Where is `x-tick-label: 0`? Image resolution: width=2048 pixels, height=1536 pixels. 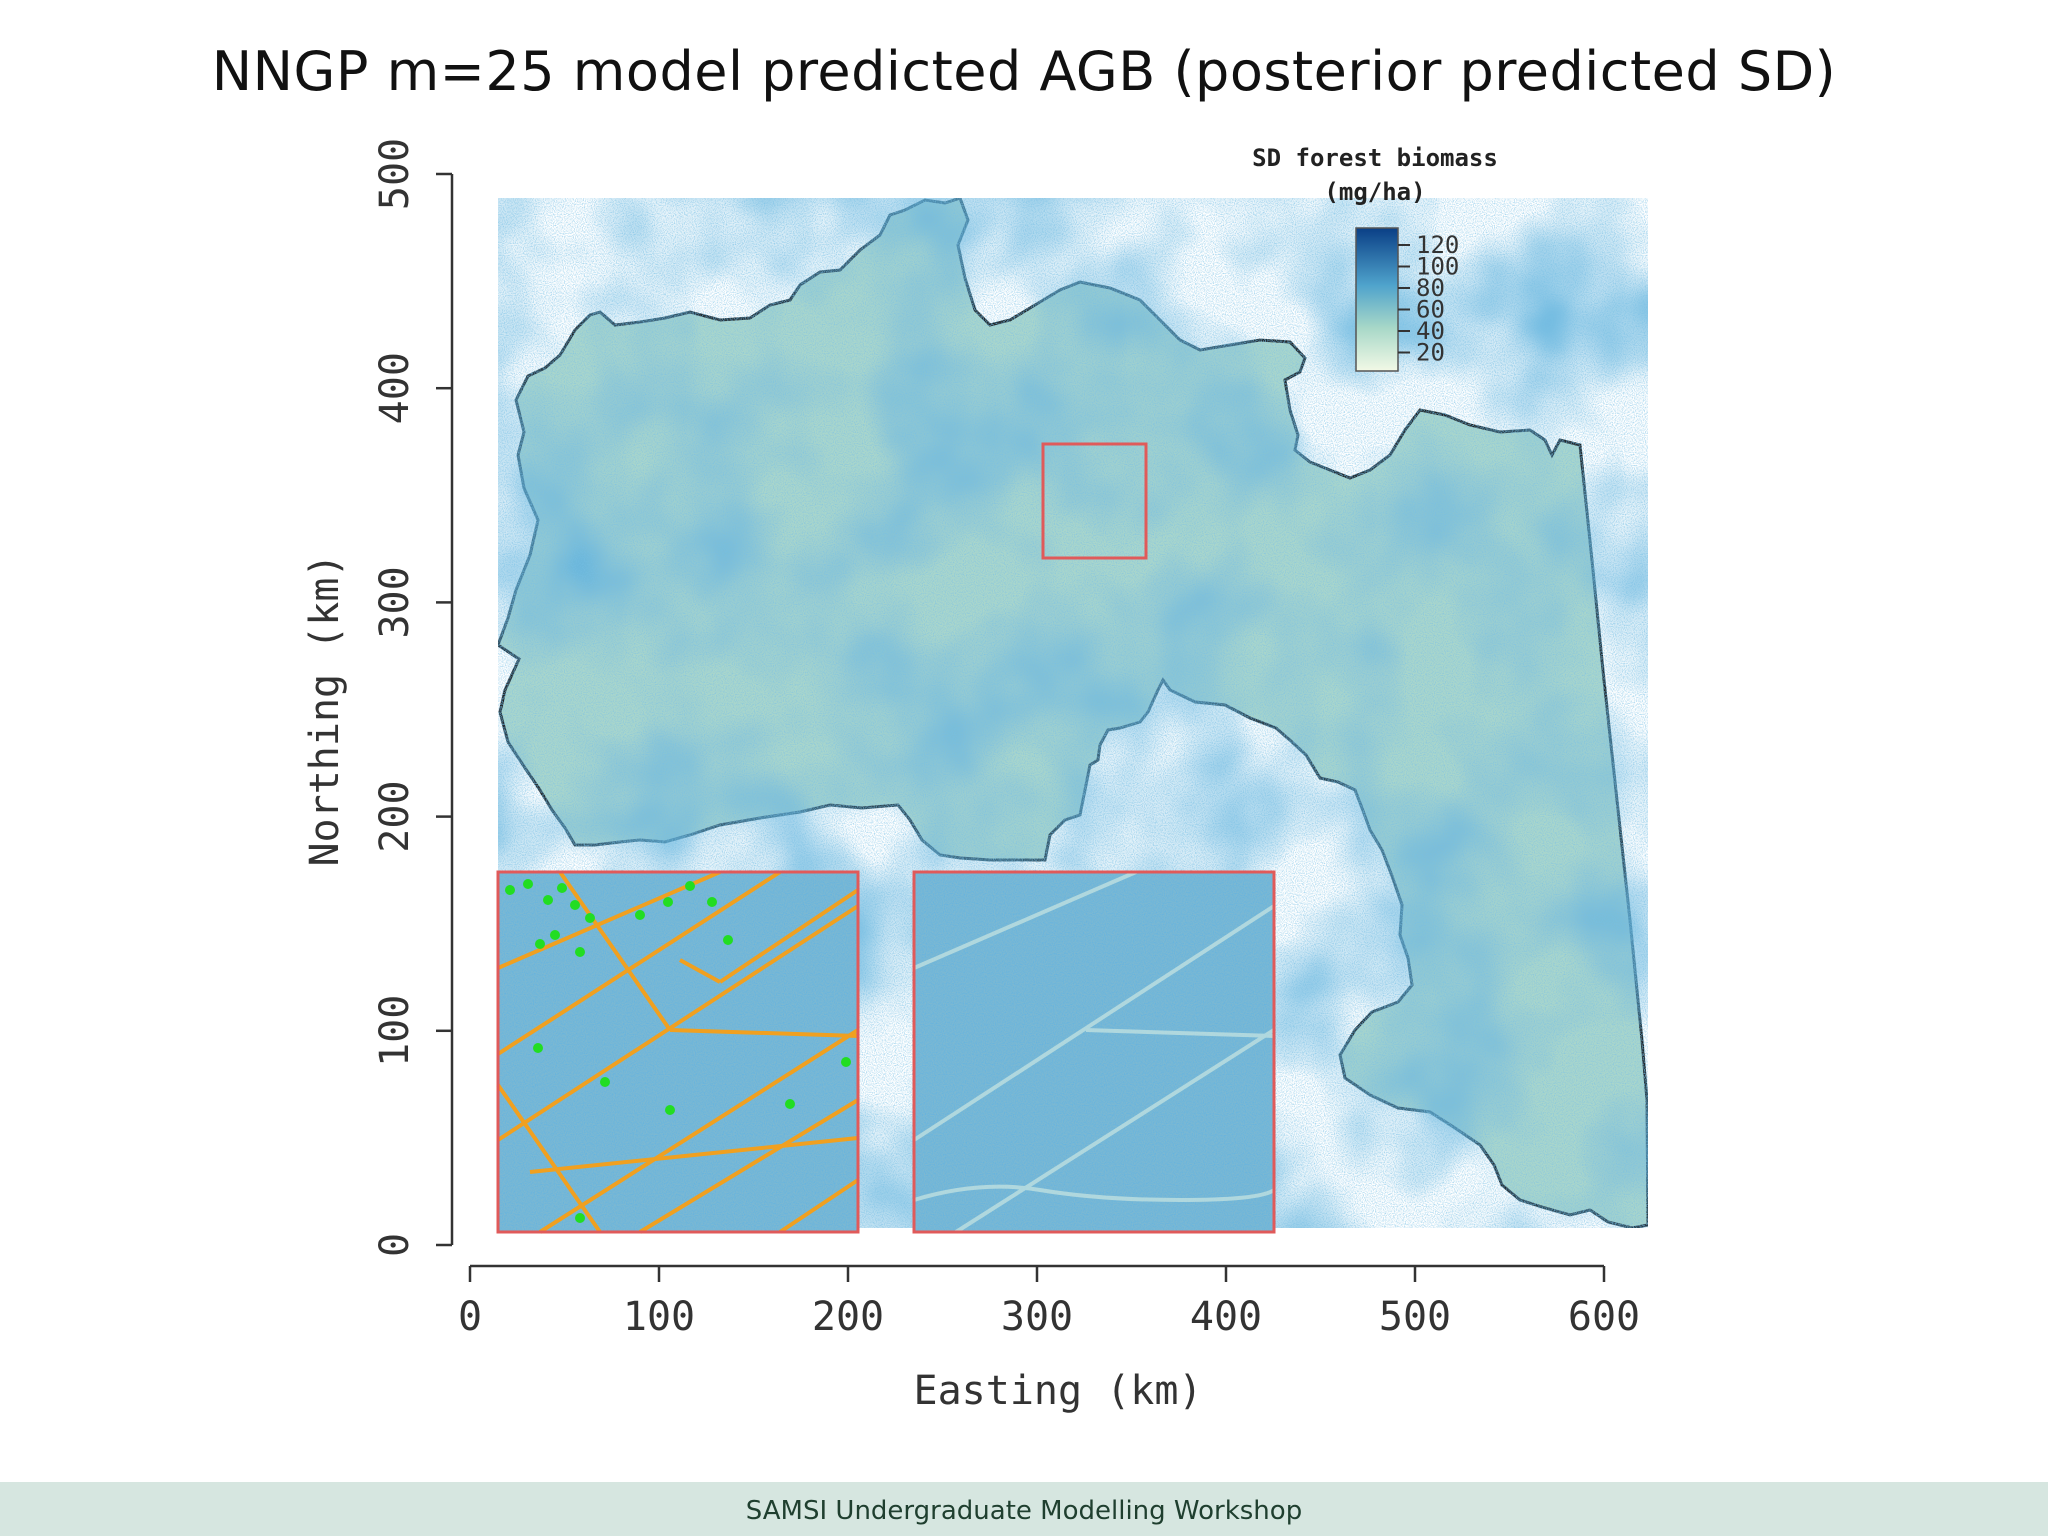 x-tick-label: 0 is located at coordinates (470, 1317).